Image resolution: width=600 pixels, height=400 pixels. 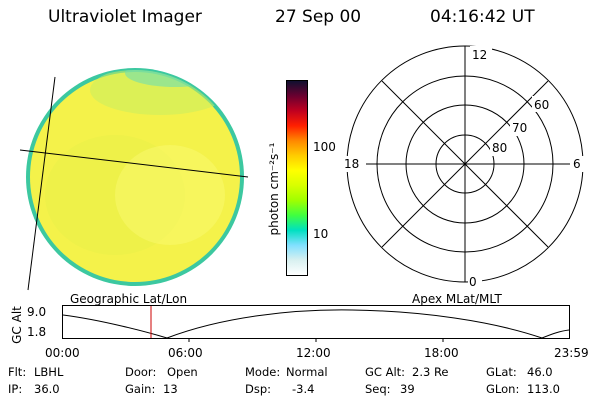 What do you see at coordinates (17, 372) in the screenshot?
I see `flt-label: Flt:` at bounding box center [17, 372].